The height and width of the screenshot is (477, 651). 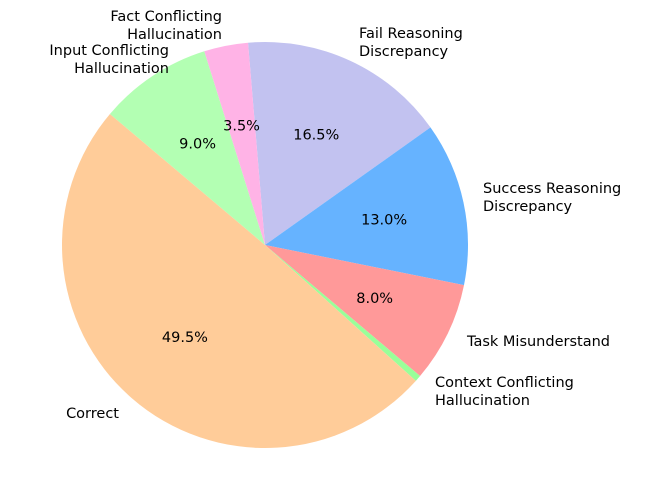 What do you see at coordinates (504, 392) in the screenshot?
I see `slice-label: Context Conflicting Hallucination` at bounding box center [504, 392].